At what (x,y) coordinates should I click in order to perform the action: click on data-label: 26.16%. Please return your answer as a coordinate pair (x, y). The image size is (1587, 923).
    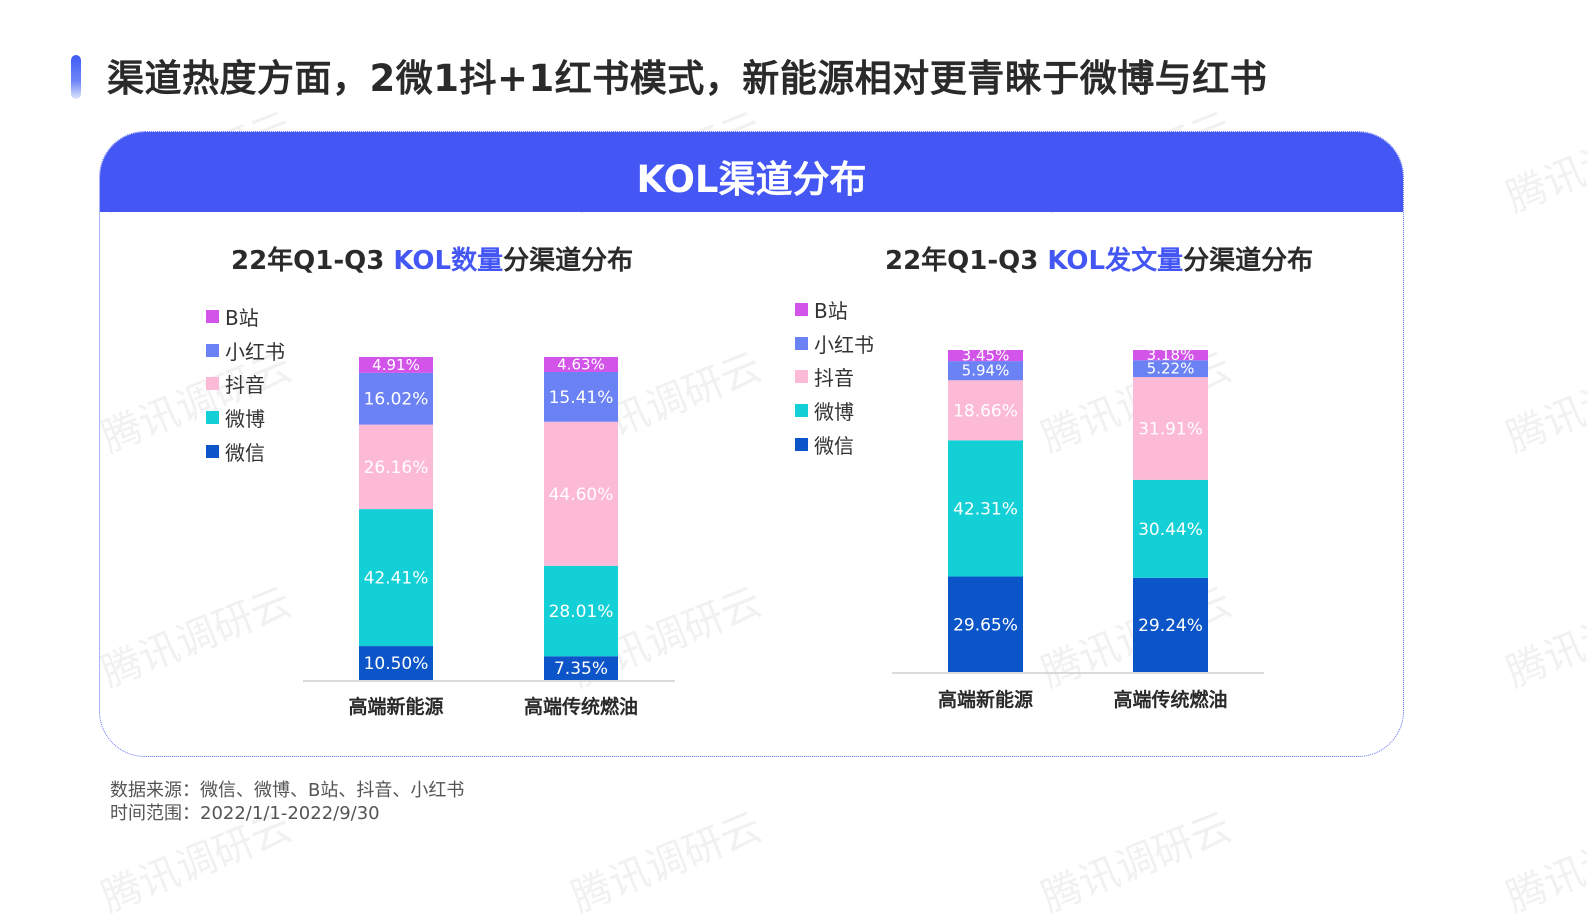
    Looking at the image, I should click on (396, 468).